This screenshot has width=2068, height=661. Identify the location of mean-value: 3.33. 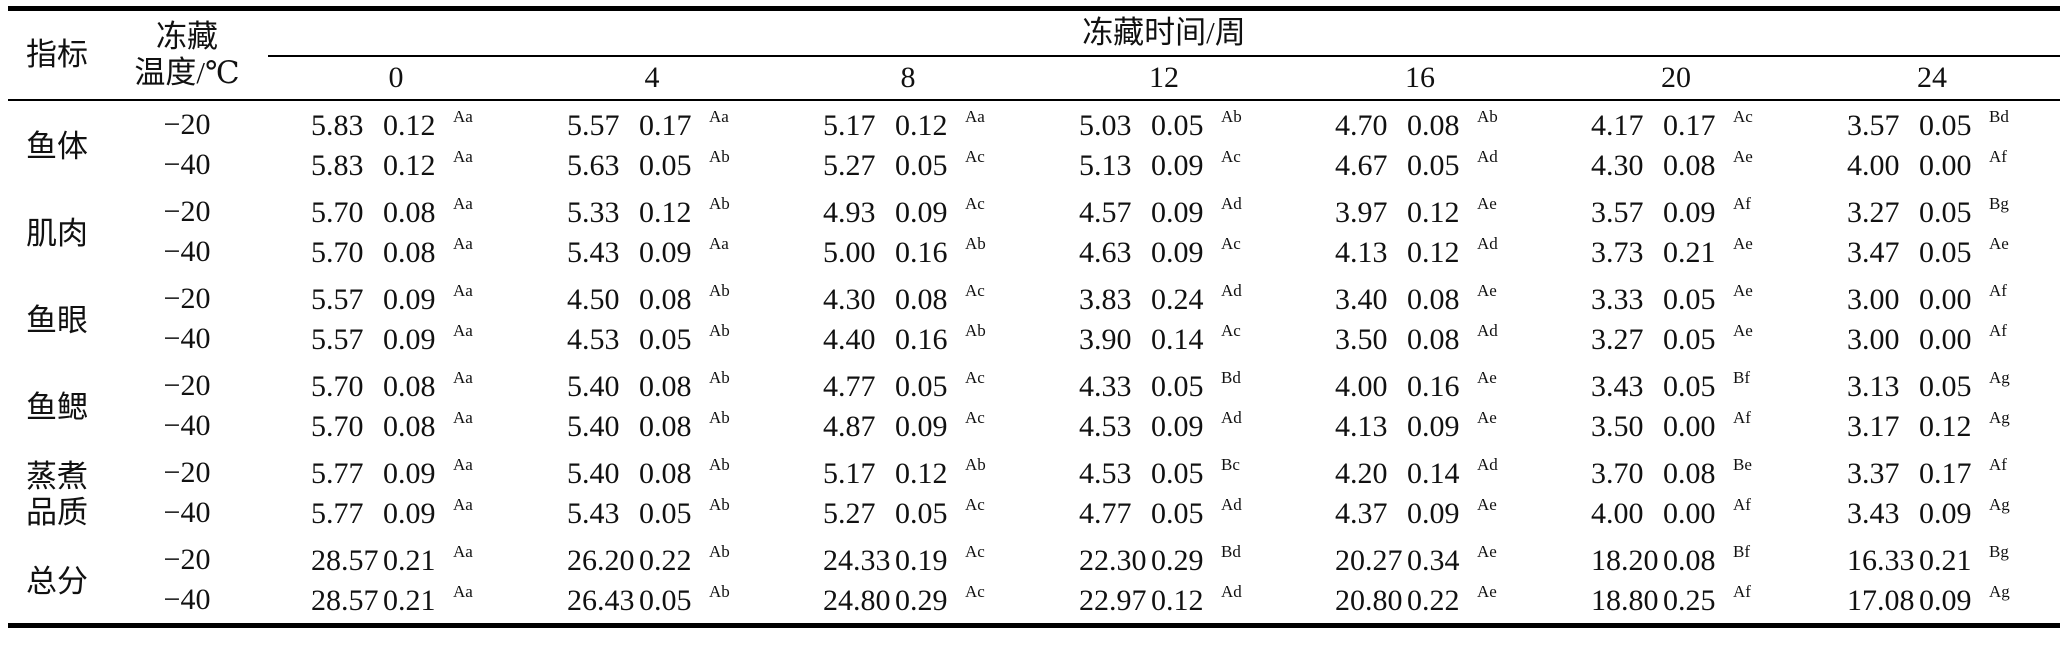
(1617, 299).